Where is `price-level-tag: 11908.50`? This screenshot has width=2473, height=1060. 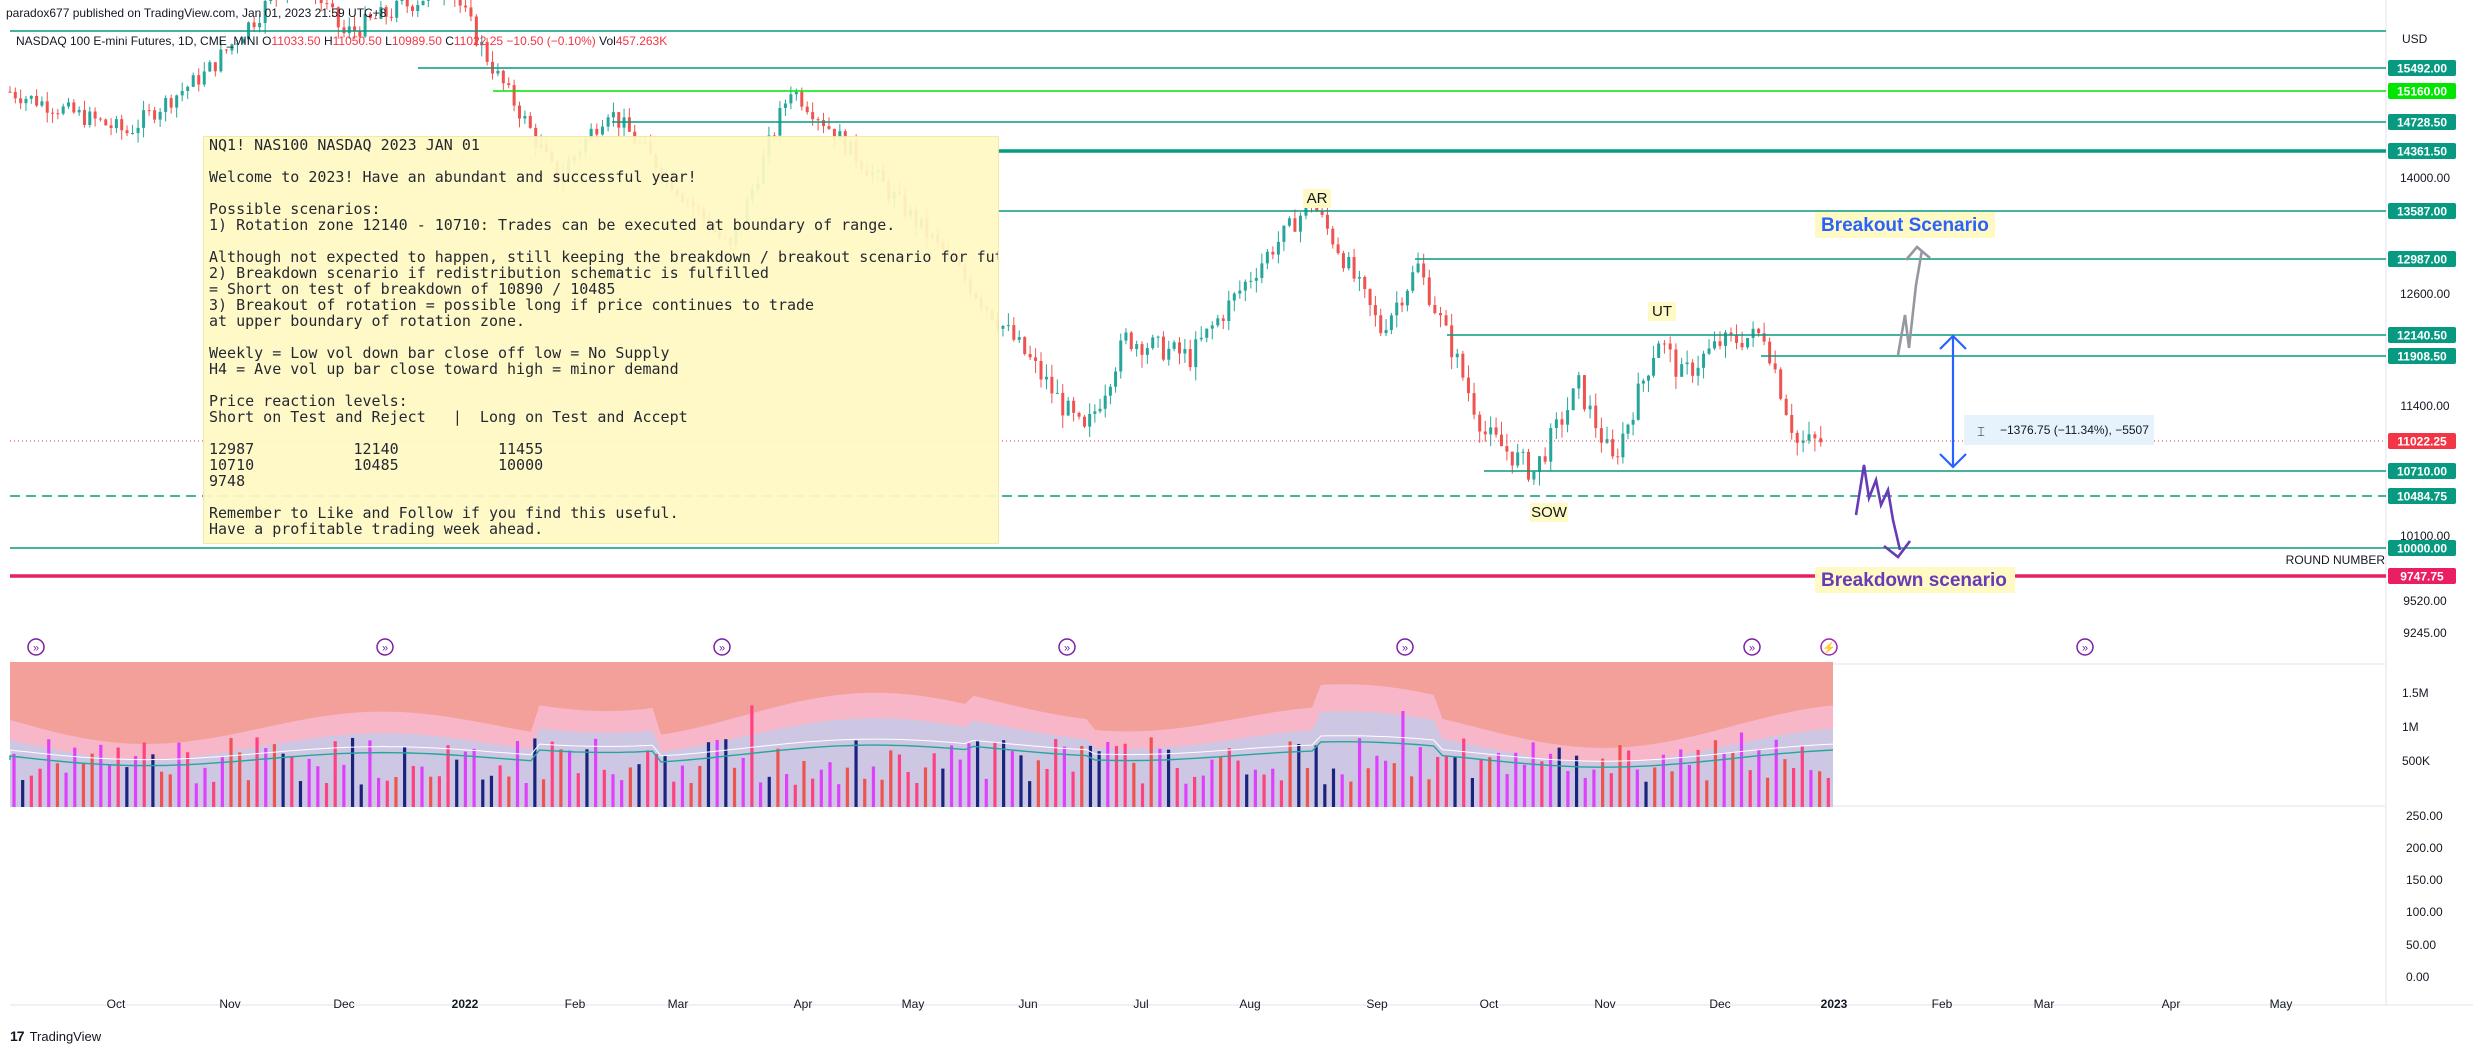
price-level-tag: 11908.50 is located at coordinates (2422, 356).